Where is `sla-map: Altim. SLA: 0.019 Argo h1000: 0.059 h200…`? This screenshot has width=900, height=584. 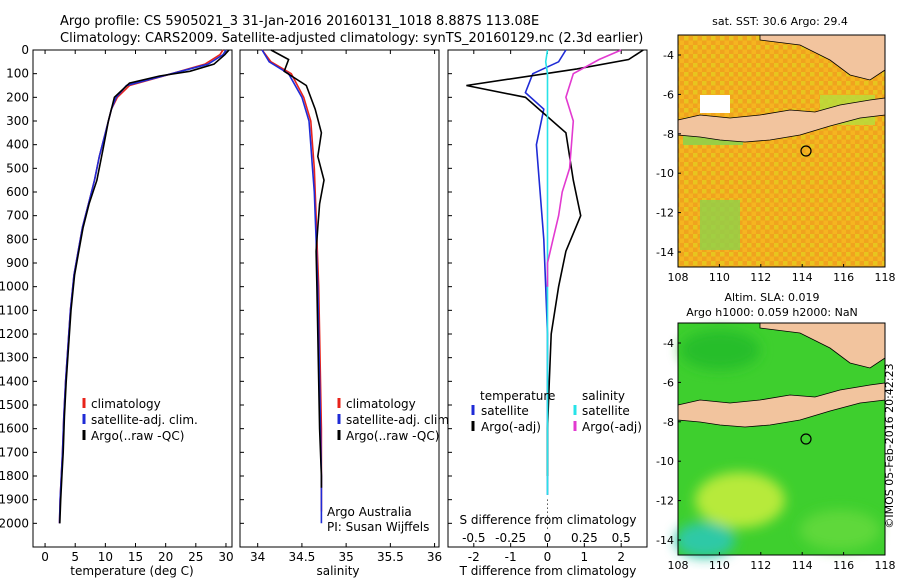
sla-map: Altim. SLA: 0.019 Argo h1000: 0.059 h200… is located at coordinates (775, 431).